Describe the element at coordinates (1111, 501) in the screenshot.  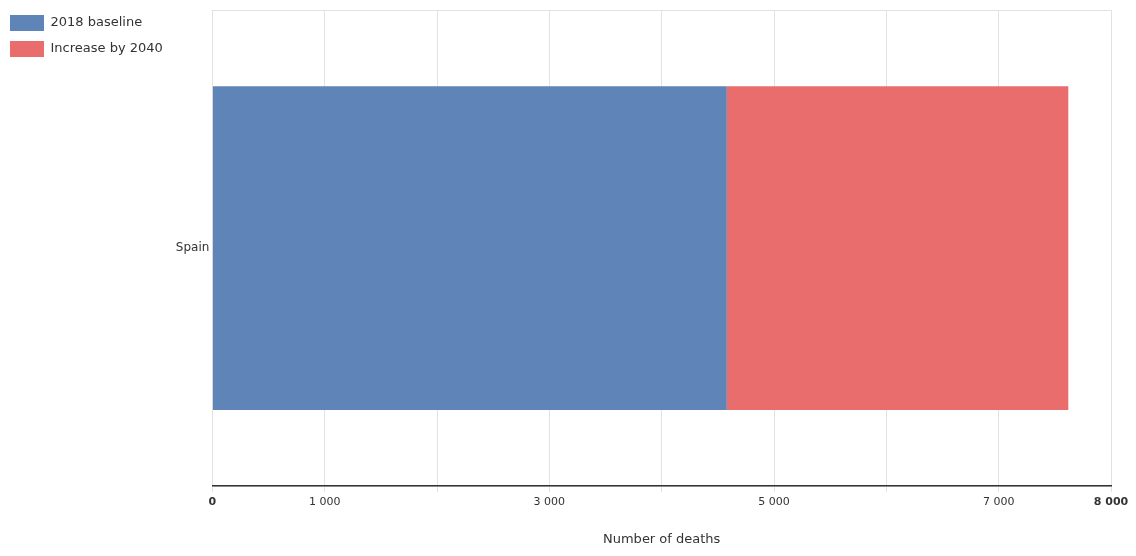
I see `x-tick-label: 8 000` at that location.